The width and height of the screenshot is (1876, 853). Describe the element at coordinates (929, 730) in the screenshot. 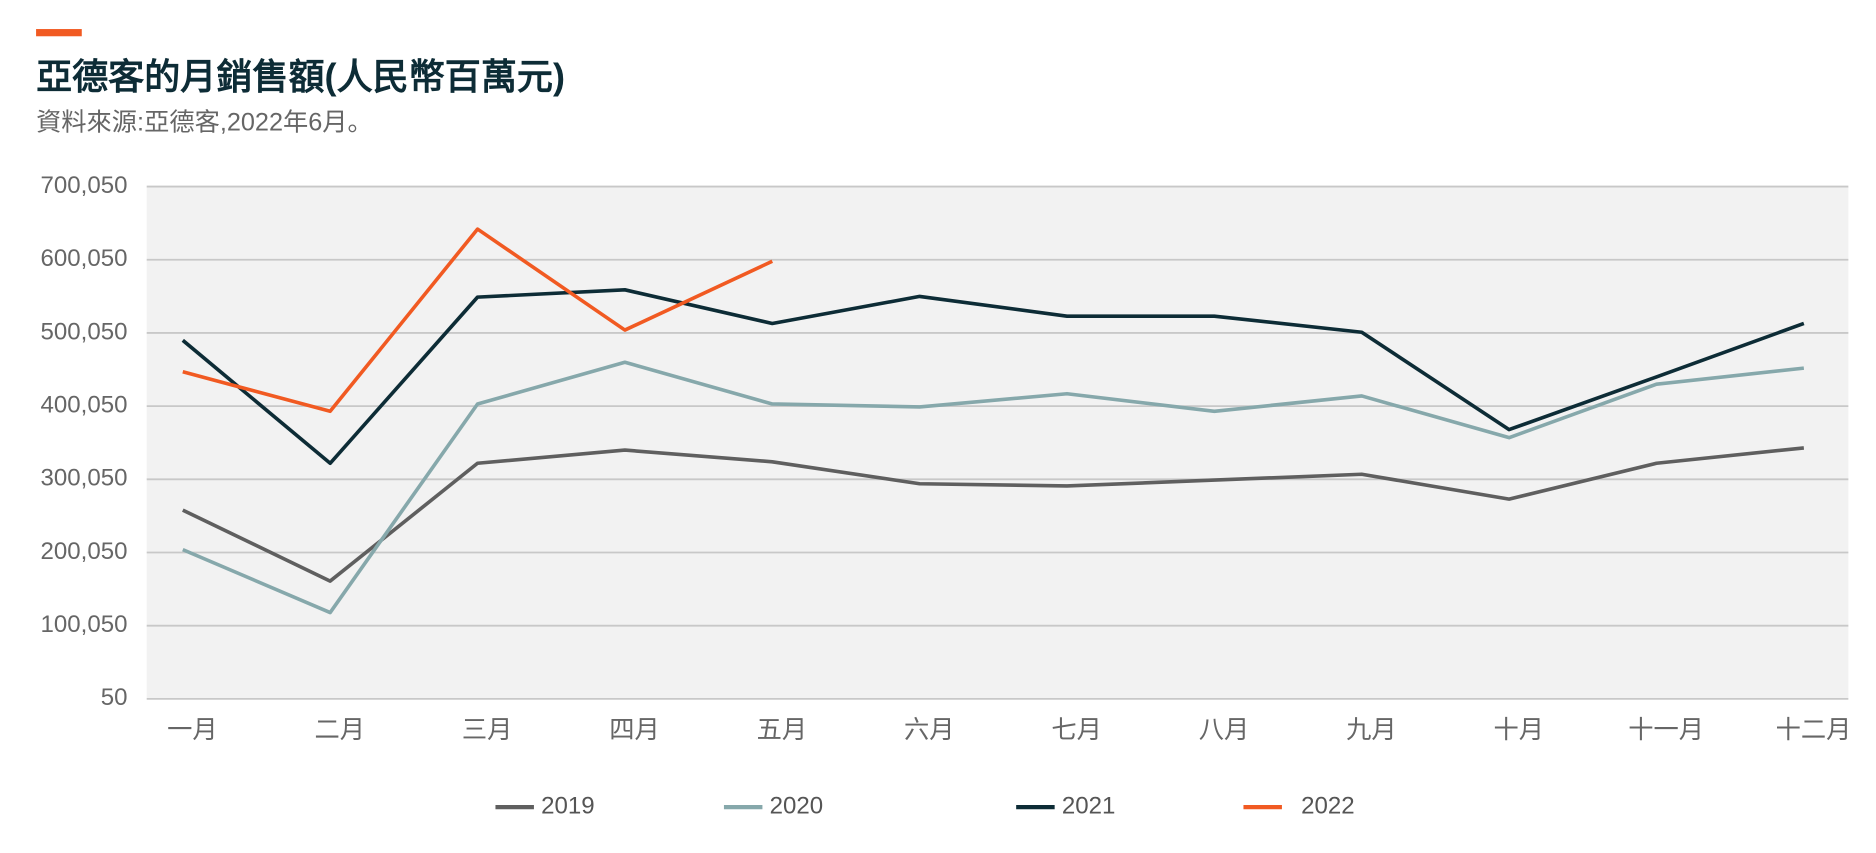

I see `x-tick-label: 六月` at that location.